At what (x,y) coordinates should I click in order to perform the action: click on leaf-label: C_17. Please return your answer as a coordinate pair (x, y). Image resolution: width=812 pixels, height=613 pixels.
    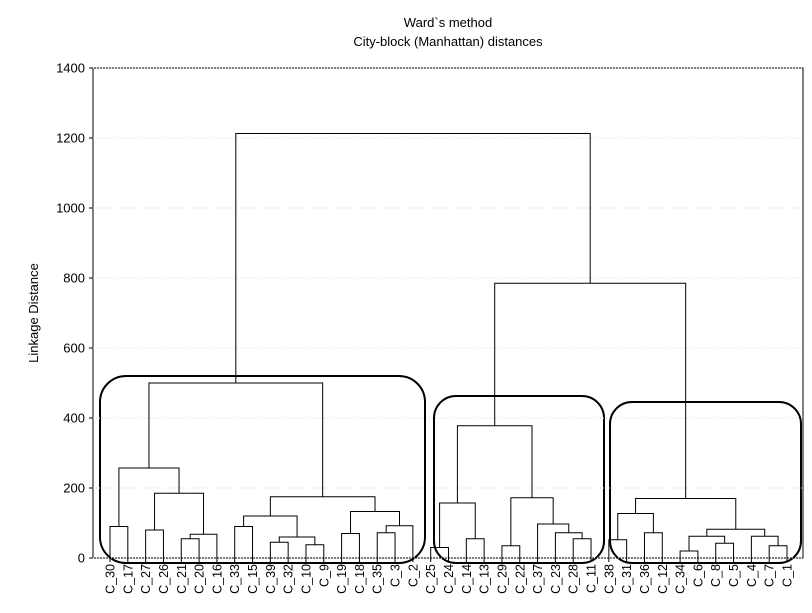
    Looking at the image, I should click on (128, 579).